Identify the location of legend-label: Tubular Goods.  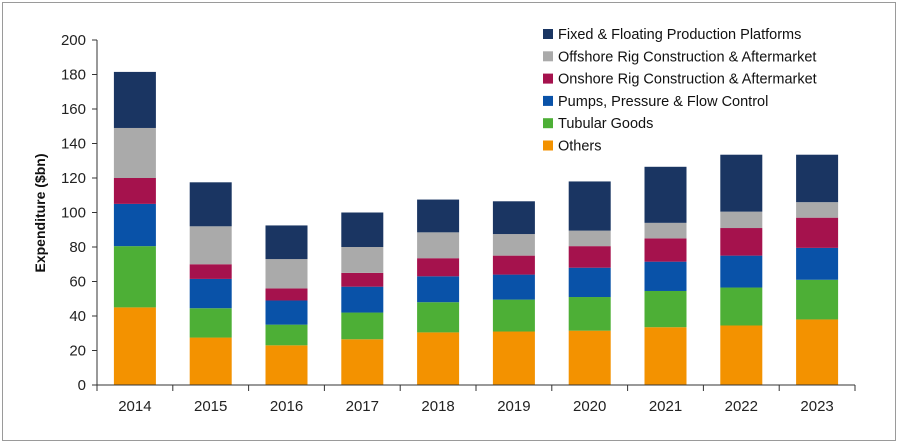
(605, 124).